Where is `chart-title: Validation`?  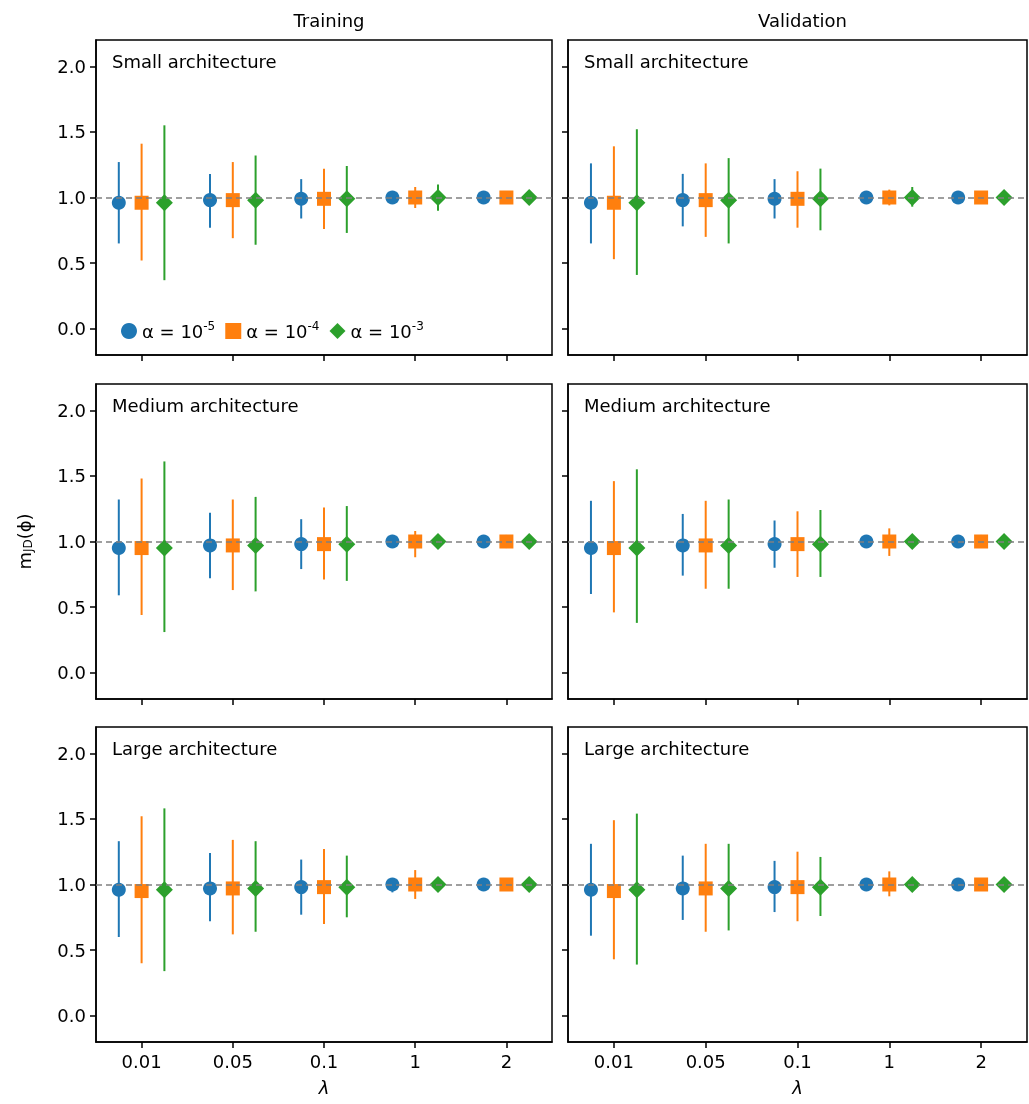 chart-title: Validation is located at coordinates (802, 20).